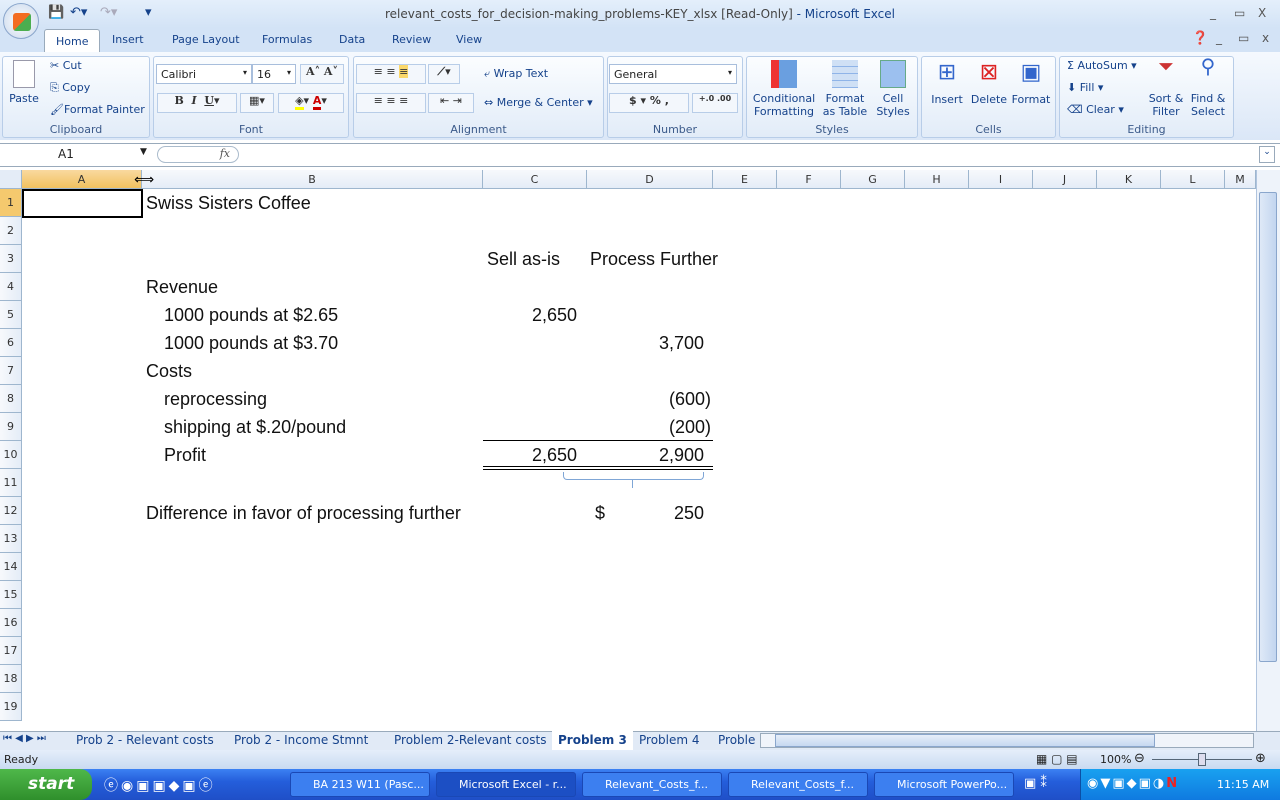 The width and height of the screenshot is (1280, 800). Describe the element at coordinates (24, 738) in the screenshot. I see `sheet-nav-buttons: ⏮ ◀ ▶ ⏭` at that location.